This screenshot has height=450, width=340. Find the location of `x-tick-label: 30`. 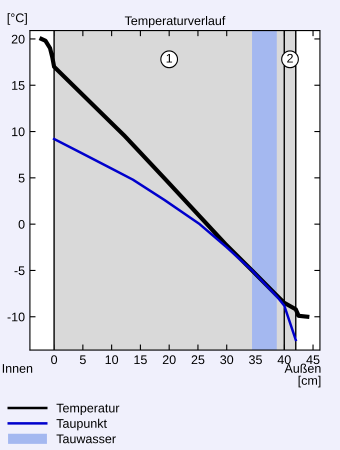

x-tick-label: 30 is located at coordinates (227, 359).